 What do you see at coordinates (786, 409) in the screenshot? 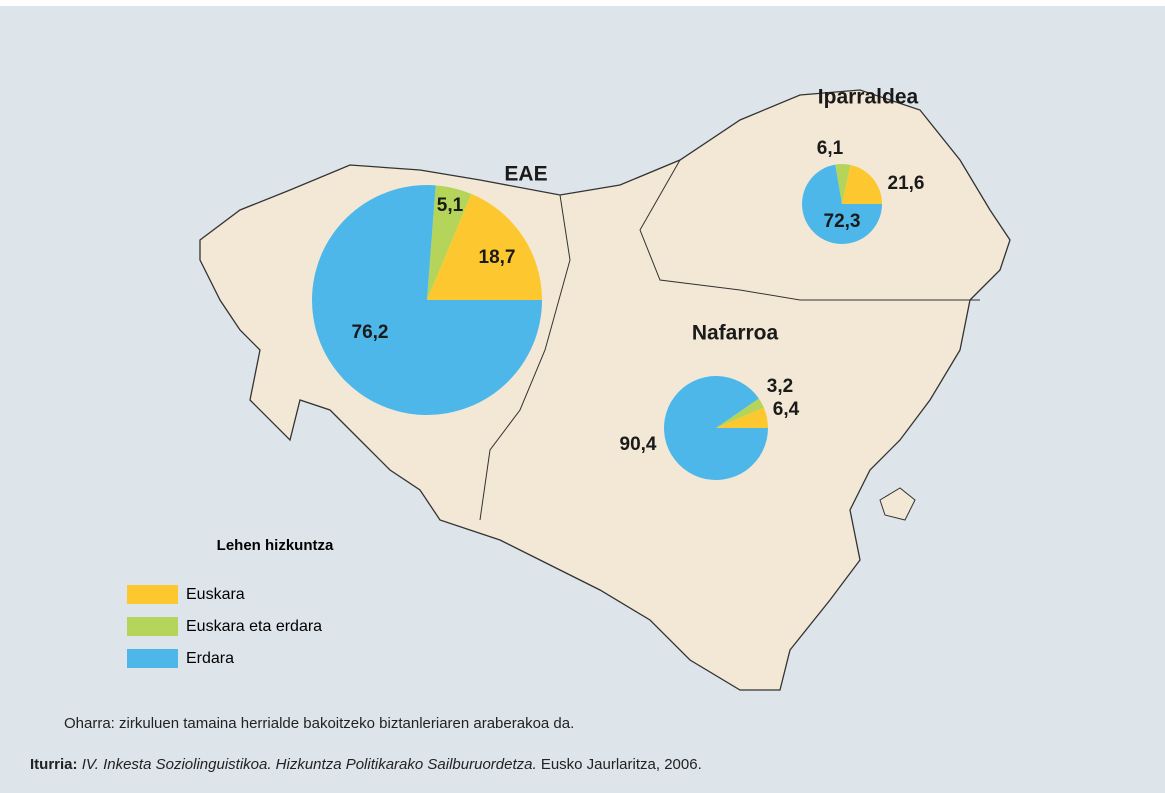
I see `value-label: 6,4` at bounding box center [786, 409].